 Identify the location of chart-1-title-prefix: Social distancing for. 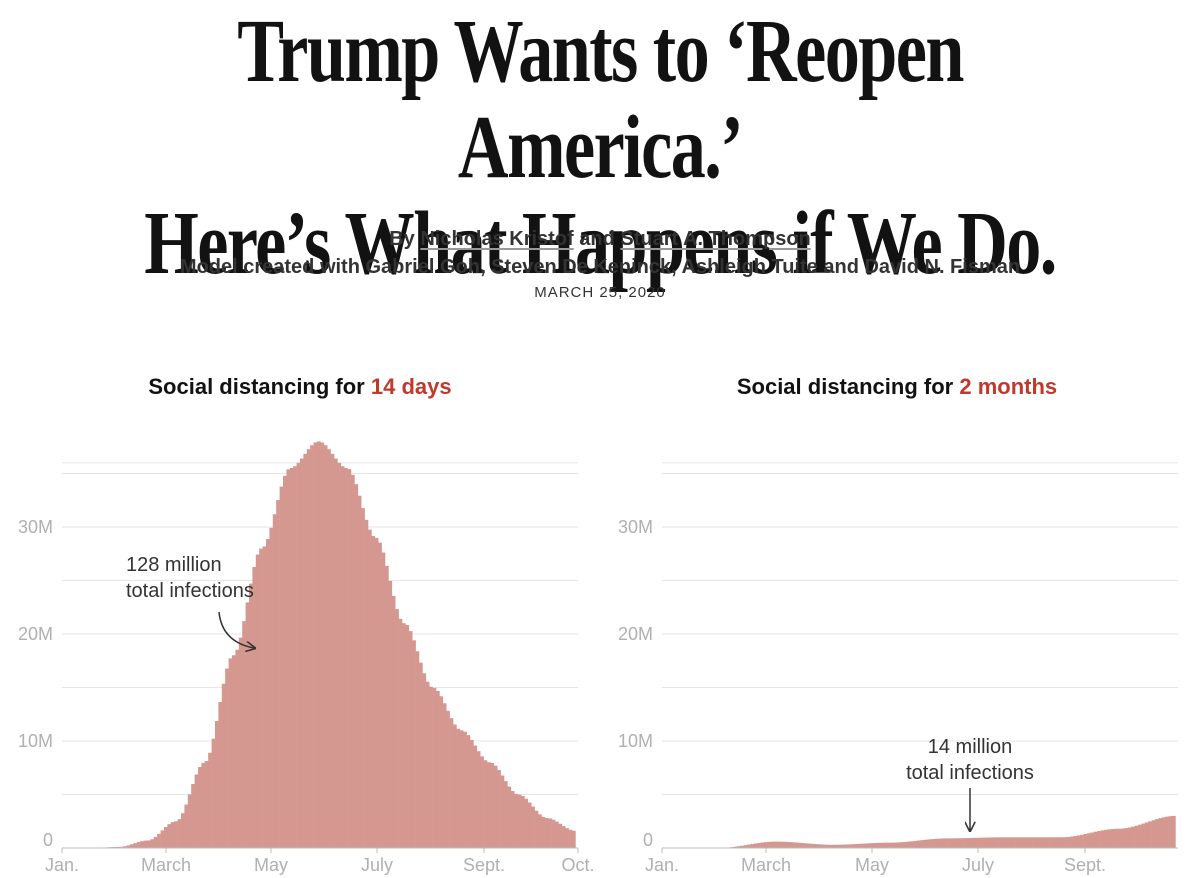
(256, 386).